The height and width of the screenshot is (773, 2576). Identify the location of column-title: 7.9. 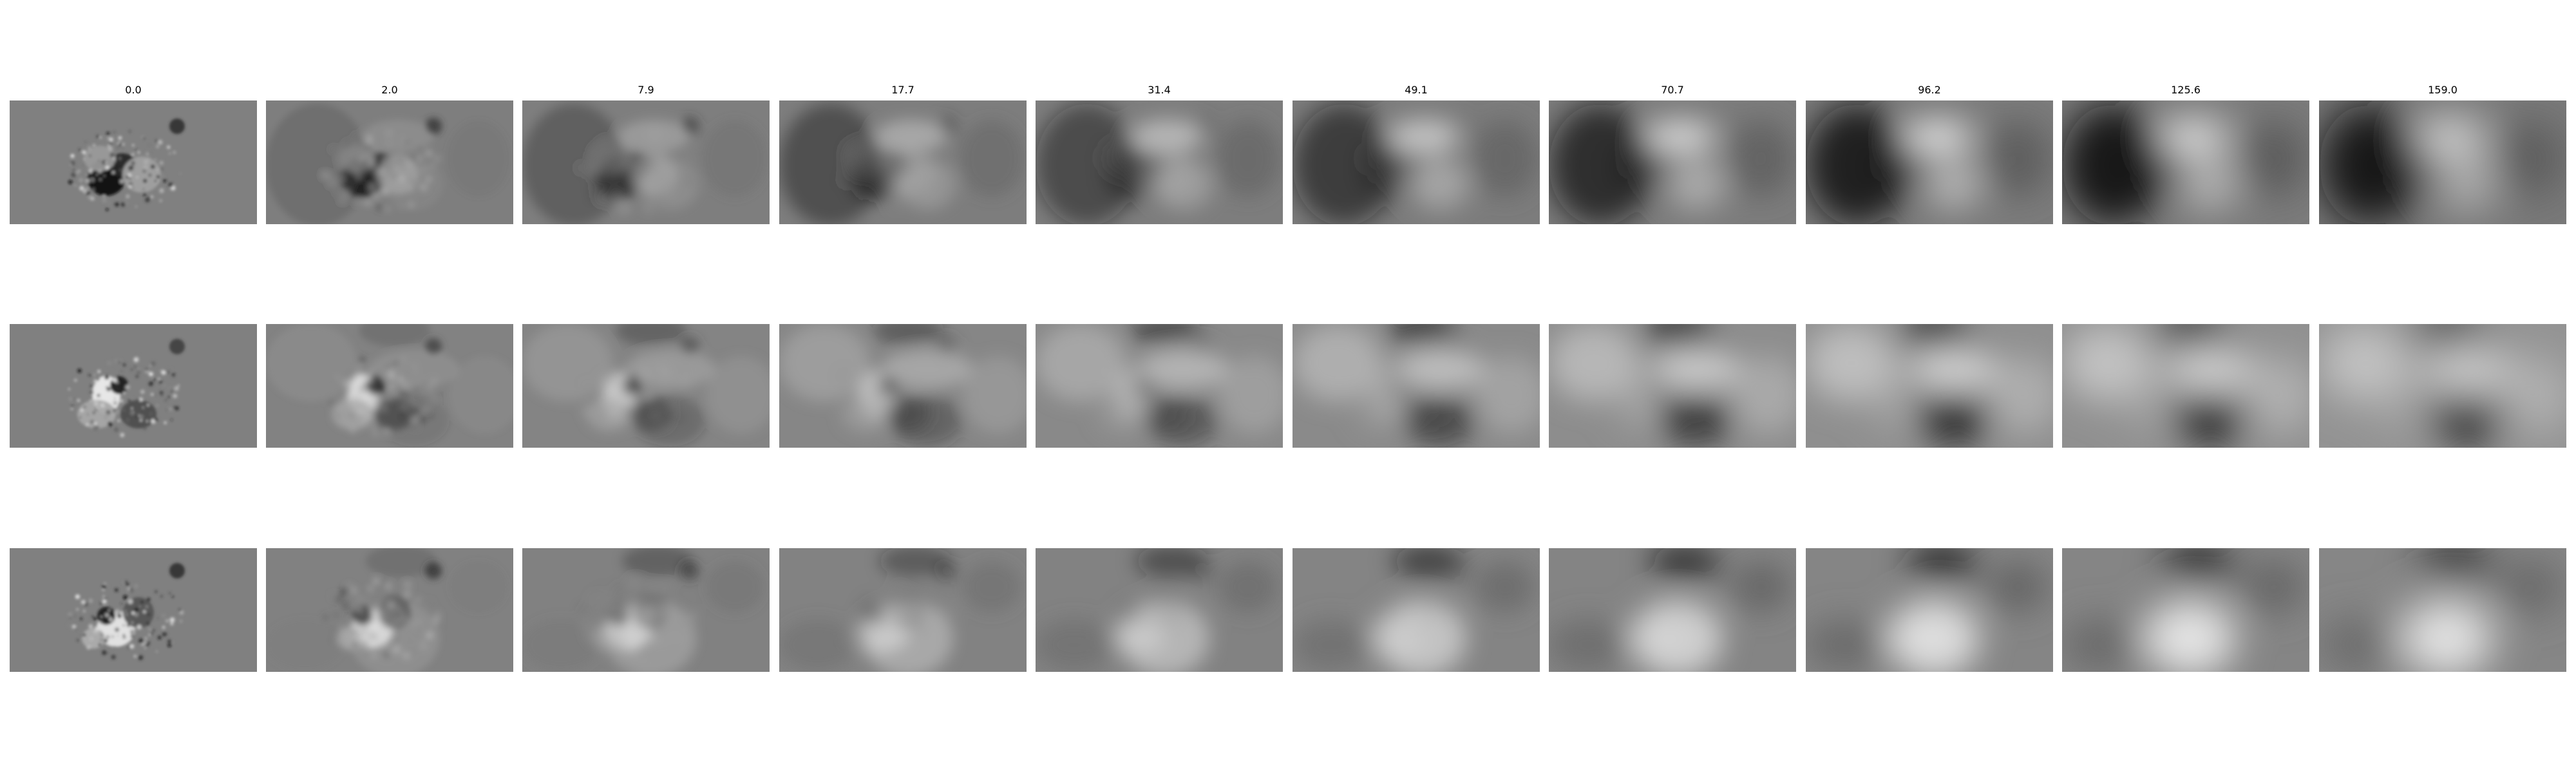
(646, 90).